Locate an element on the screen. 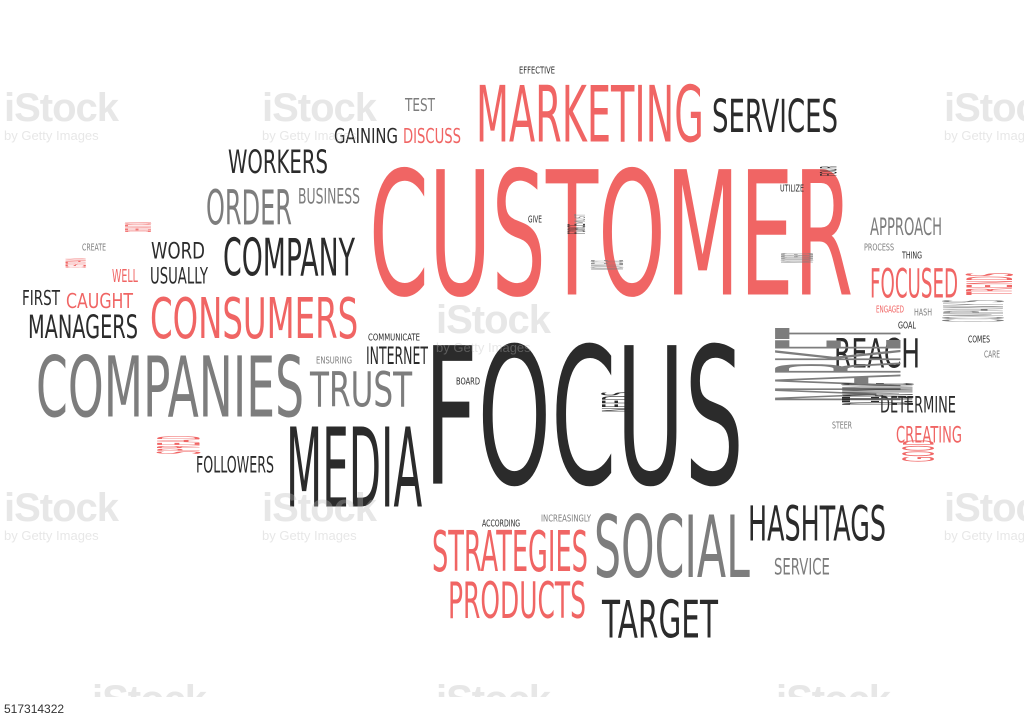 The width and height of the screenshot is (1024, 723). word-service: SERVICE is located at coordinates (802, 567).